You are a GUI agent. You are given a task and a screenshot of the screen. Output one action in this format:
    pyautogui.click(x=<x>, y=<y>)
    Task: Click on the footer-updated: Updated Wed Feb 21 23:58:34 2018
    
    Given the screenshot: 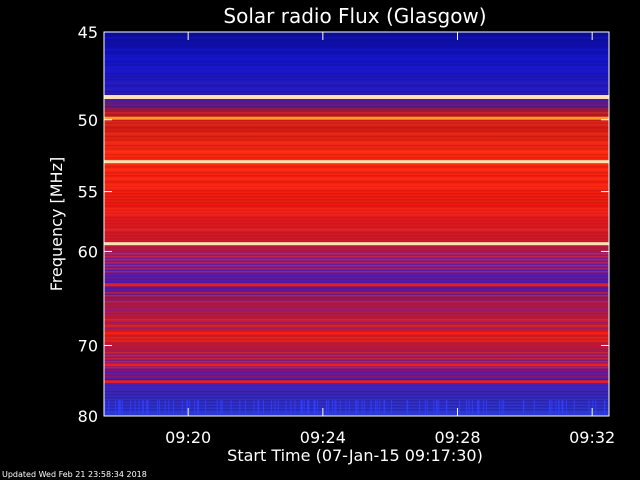 What is the action you would take?
    pyautogui.click(x=74, y=474)
    